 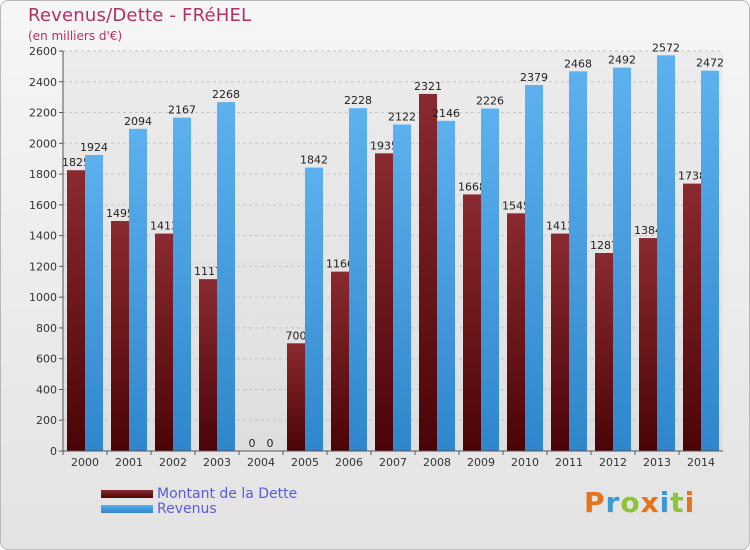 What do you see at coordinates (127, 509) in the screenshot?
I see `legend-swatch-revenue` at bounding box center [127, 509].